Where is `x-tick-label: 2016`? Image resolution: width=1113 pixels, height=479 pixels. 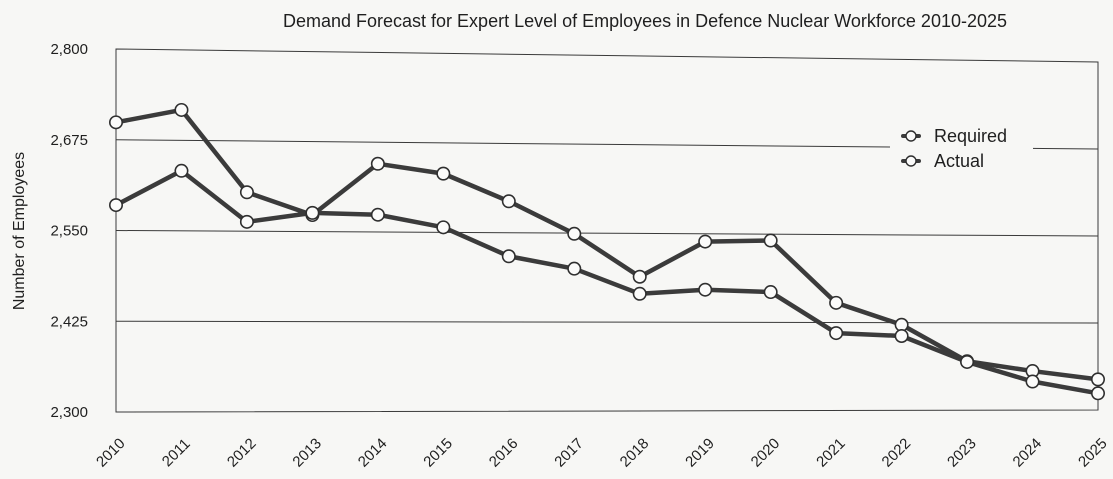
x-tick-label: 2016 is located at coordinates (504, 453).